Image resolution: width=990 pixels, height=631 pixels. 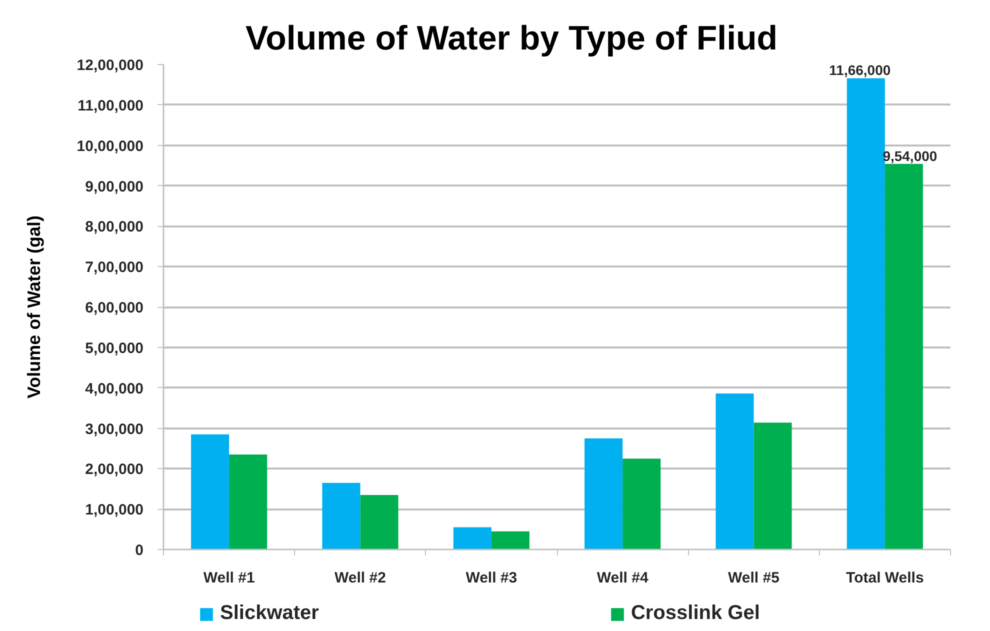 What do you see at coordinates (114, 348) in the screenshot?
I see `y-tick-label: 5,00,000` at bounding box center [114, 348].